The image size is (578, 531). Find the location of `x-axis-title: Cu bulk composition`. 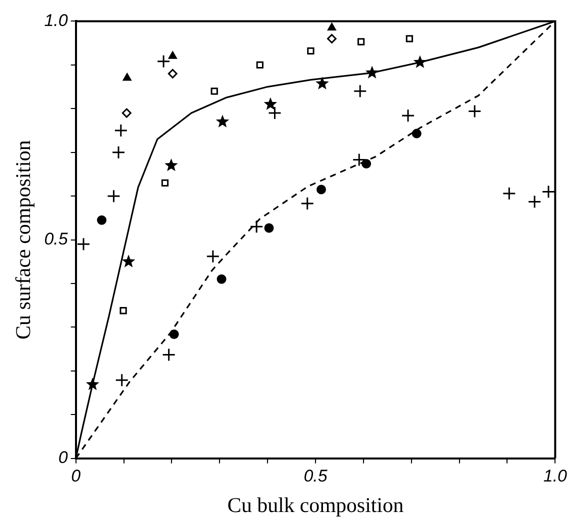

x-axis-title: Cu bulk composition is located at coordinates (315, 504).